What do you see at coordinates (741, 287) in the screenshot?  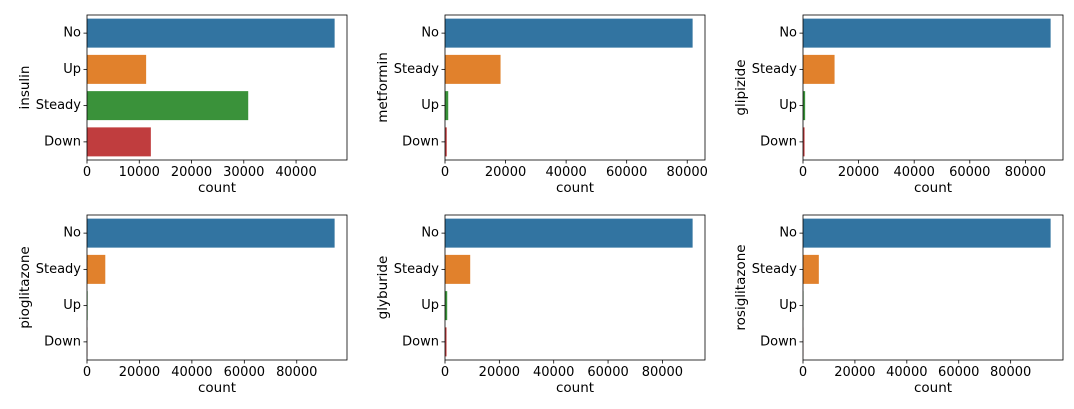 I see `y-axis-label: rosiglitazone` at bounding box center [741, 287].